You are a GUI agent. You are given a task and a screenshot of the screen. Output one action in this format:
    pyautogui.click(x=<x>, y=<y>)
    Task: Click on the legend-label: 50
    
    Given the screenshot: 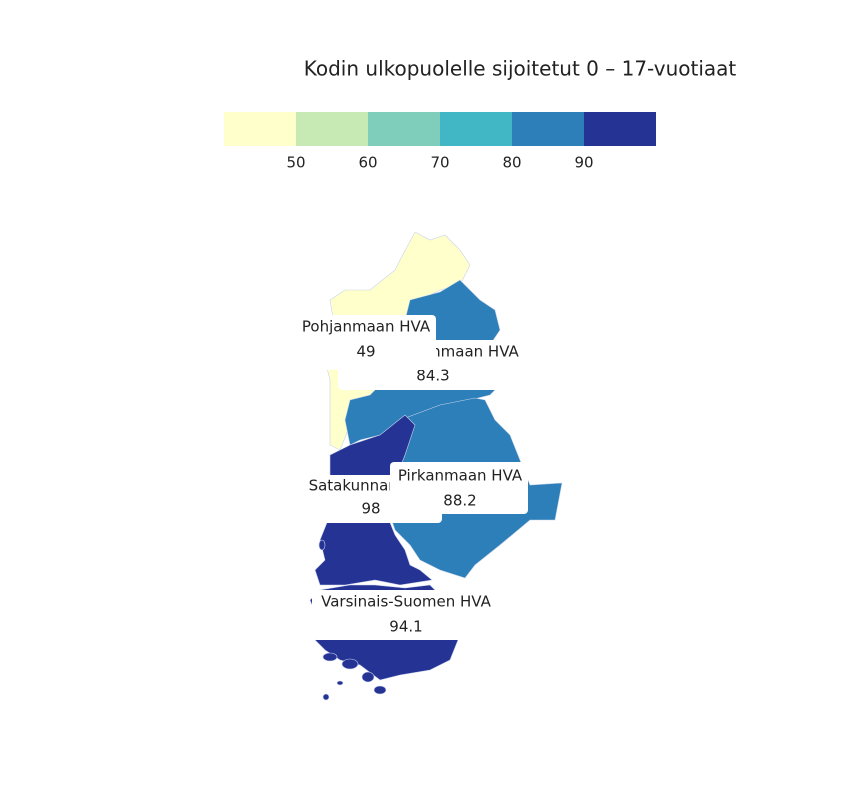 What is the action you would take?
    pyautogui.click(x=295, y=163)
    